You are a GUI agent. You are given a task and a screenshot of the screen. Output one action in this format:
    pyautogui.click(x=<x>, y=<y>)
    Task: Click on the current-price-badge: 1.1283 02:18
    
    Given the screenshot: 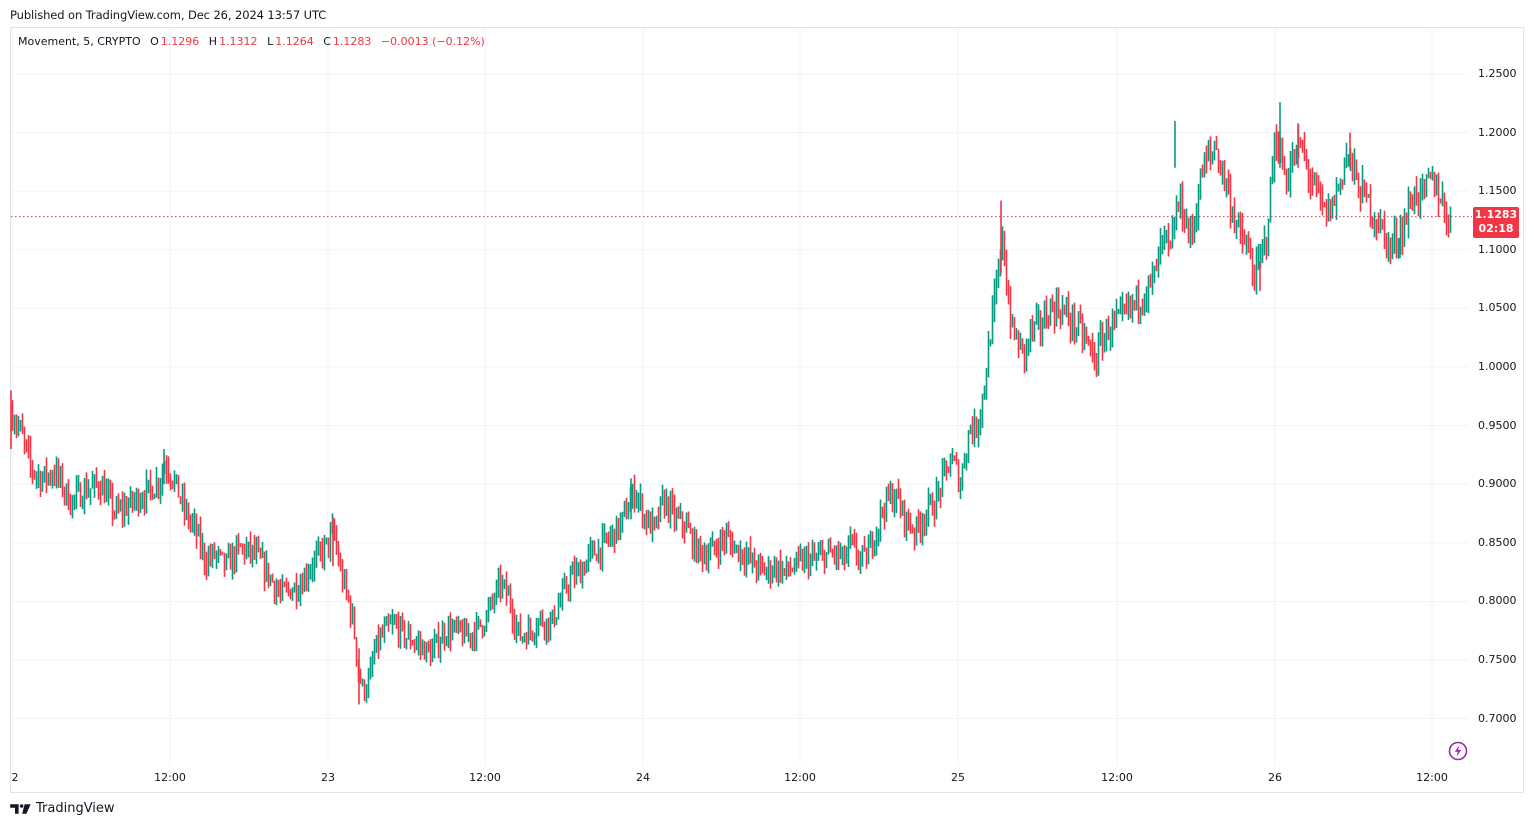 What is the action you would take?
    pyautogui.click(x=1496, y=222)
    